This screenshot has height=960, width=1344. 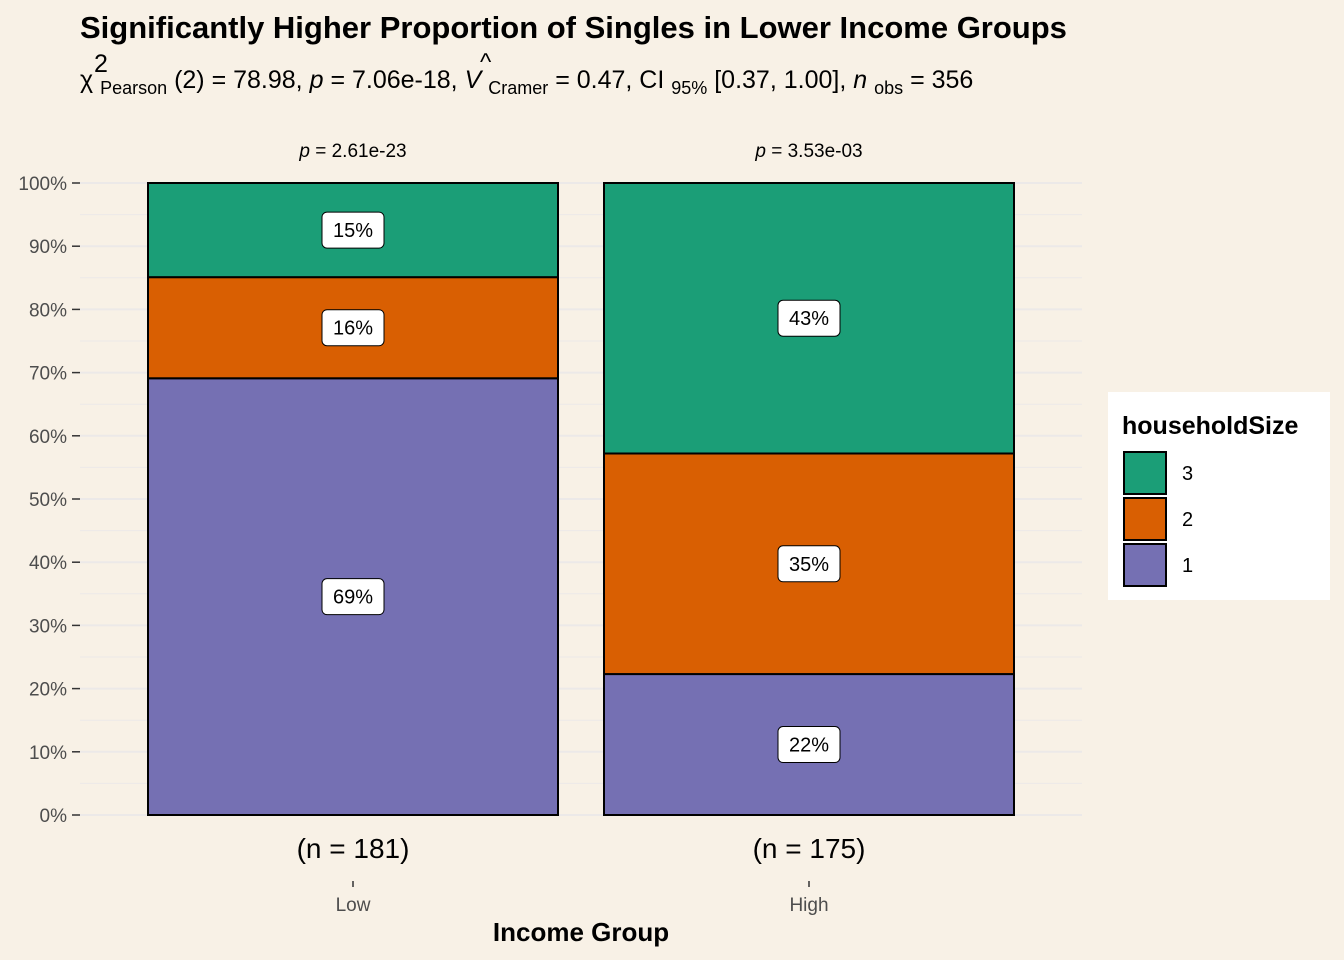 I want to click on y-tick-label: 90%, so click(x=48, y=247).